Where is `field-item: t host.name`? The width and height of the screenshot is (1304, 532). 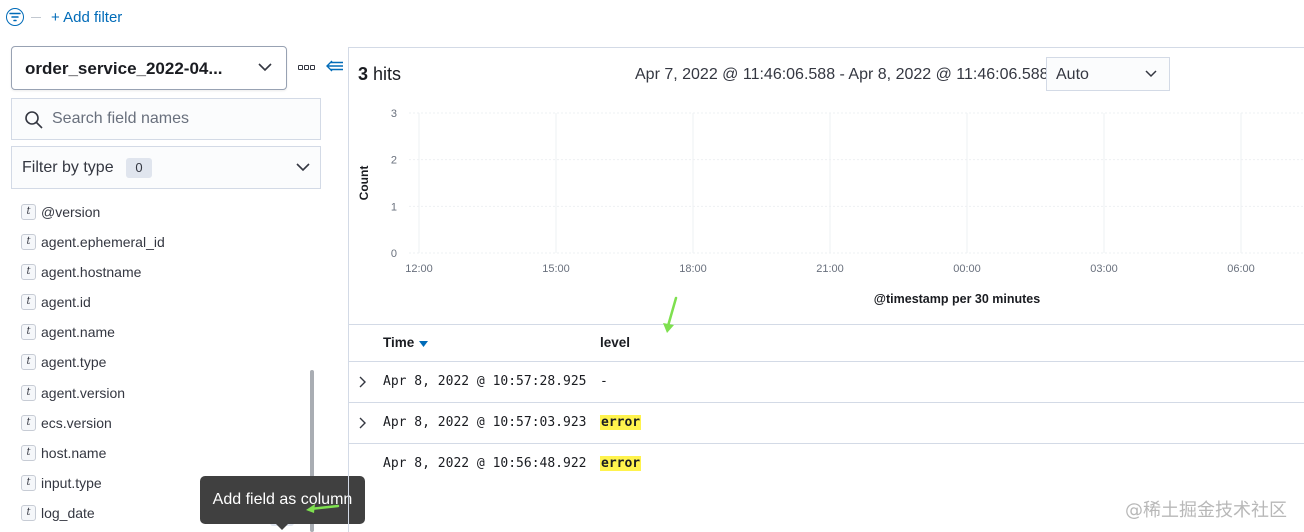 field-item: t host.name is located at coordinates (150, 453).